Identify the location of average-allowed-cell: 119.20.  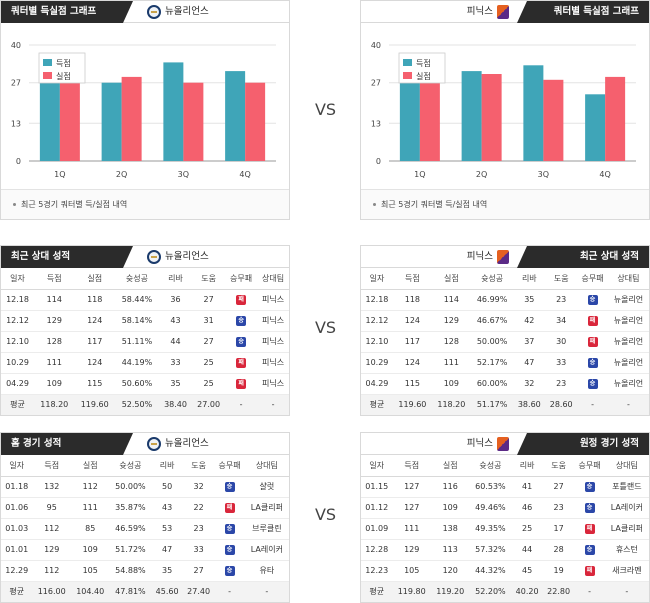
(450, 591).